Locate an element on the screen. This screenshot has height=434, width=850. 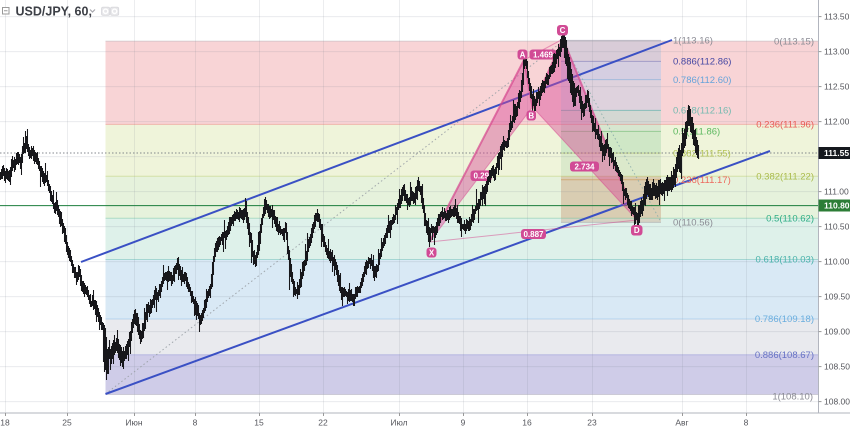
svg-text: Июл is located at coordinates (398, 423).